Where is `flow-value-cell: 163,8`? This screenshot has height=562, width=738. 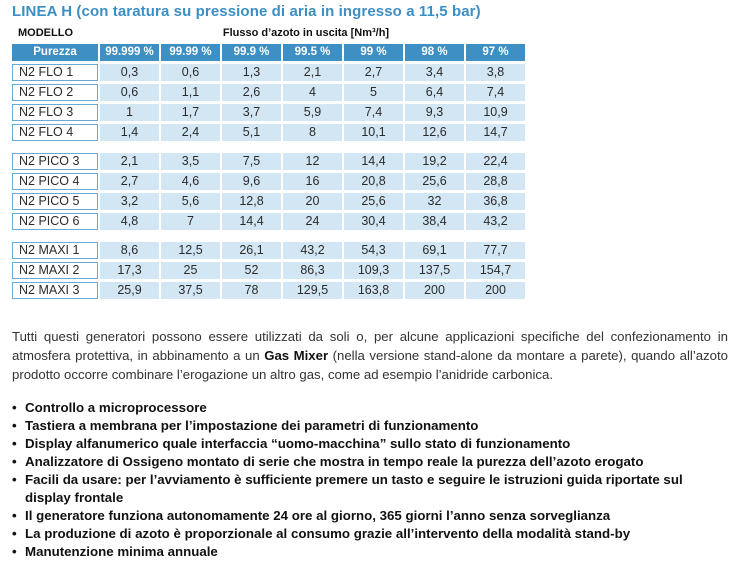
flow-value-cell: 163,8 is located at coordinates (373, 290).